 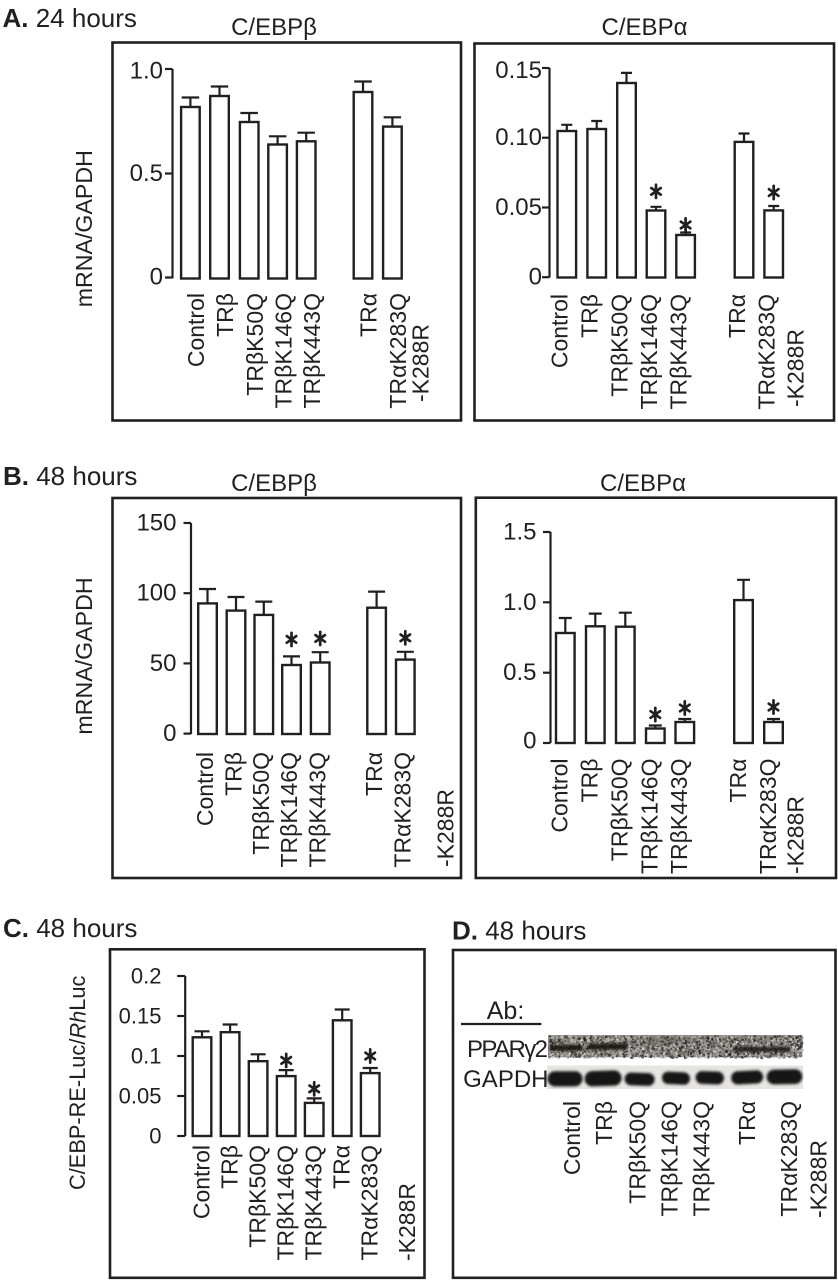 What do you see at coordinates (156, 593) in the screenshot?
I see `svg-text: 100` at bounding box center [156, 593].